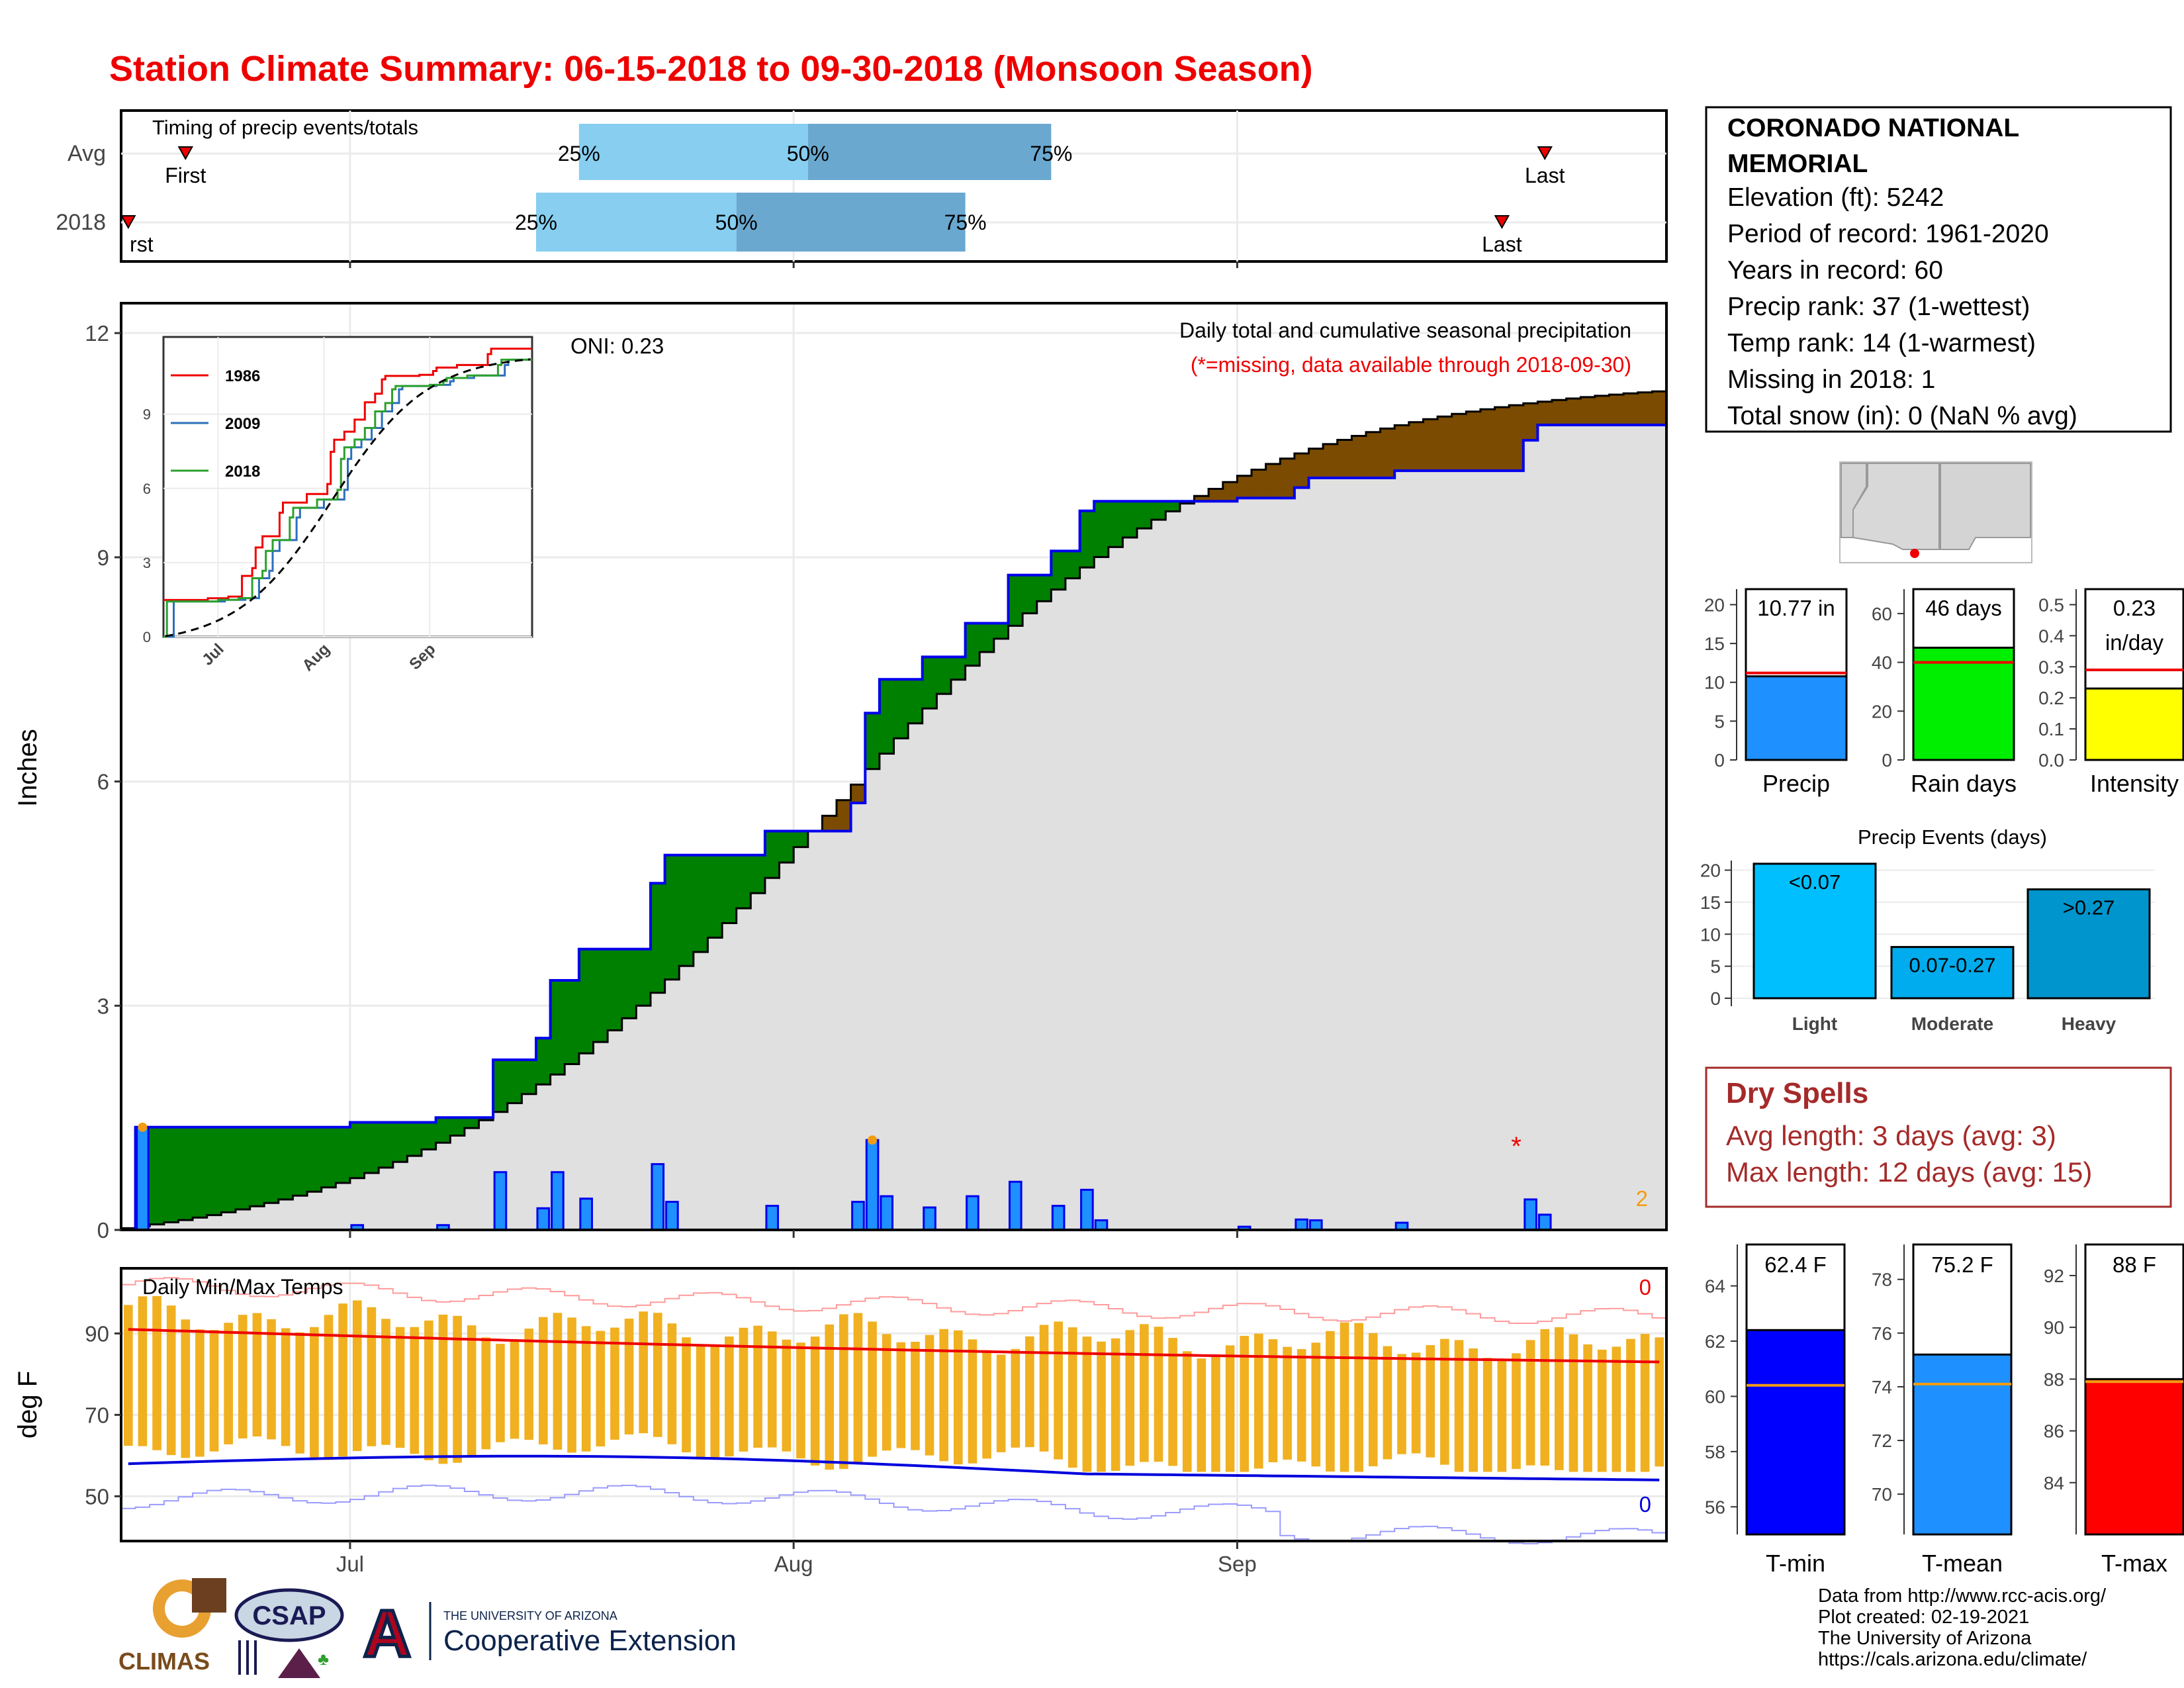 The width and height of the screenshot is (2184, 1688). I want to click on precip-y-tick-label: 0, so click(103, 1230).